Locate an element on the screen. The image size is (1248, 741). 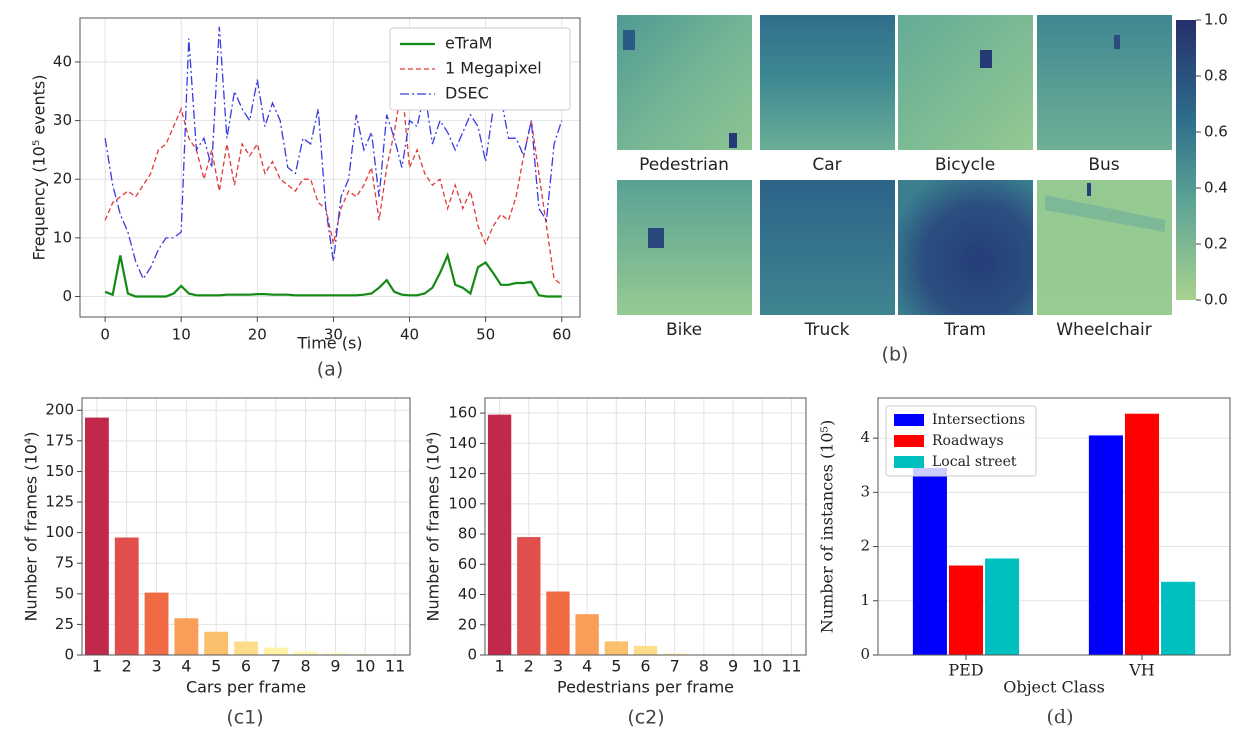
y-tick-label: 2 is located at coordinates (865, 546).